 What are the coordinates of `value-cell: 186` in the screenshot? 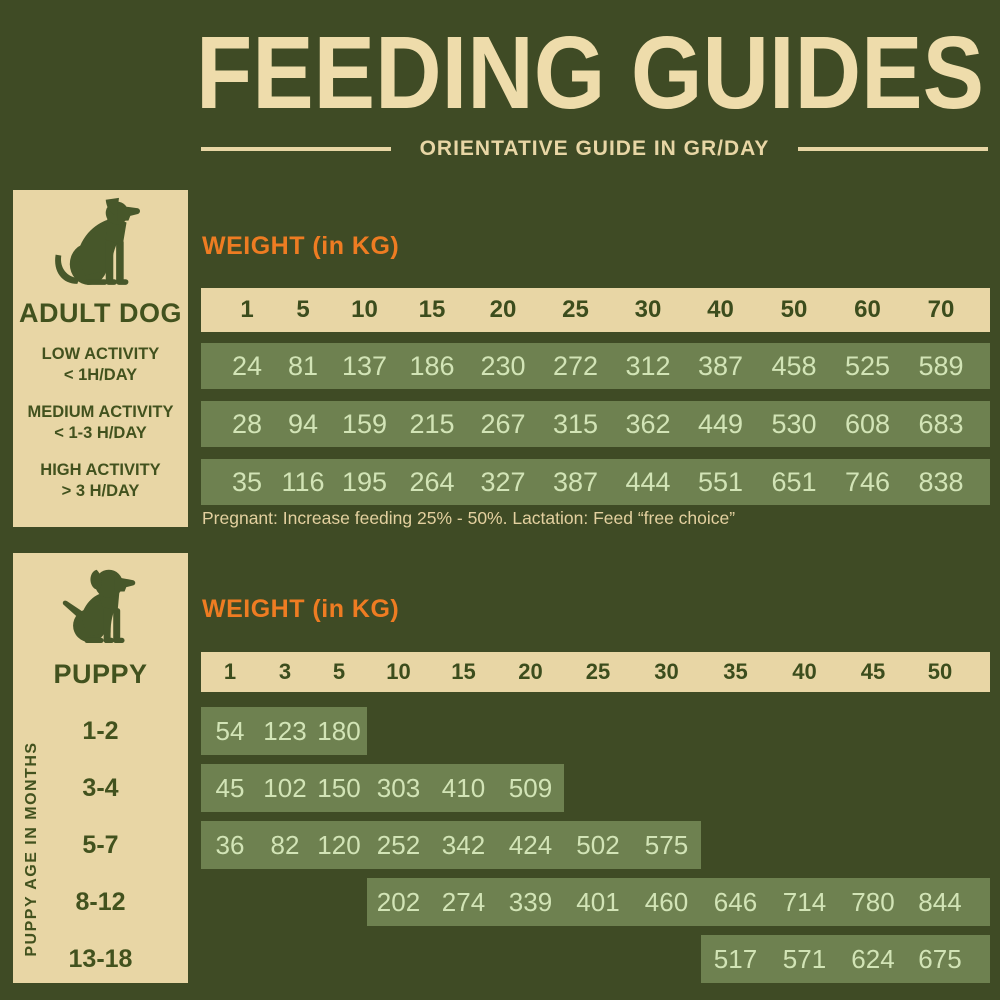 It's located at (432, 365).